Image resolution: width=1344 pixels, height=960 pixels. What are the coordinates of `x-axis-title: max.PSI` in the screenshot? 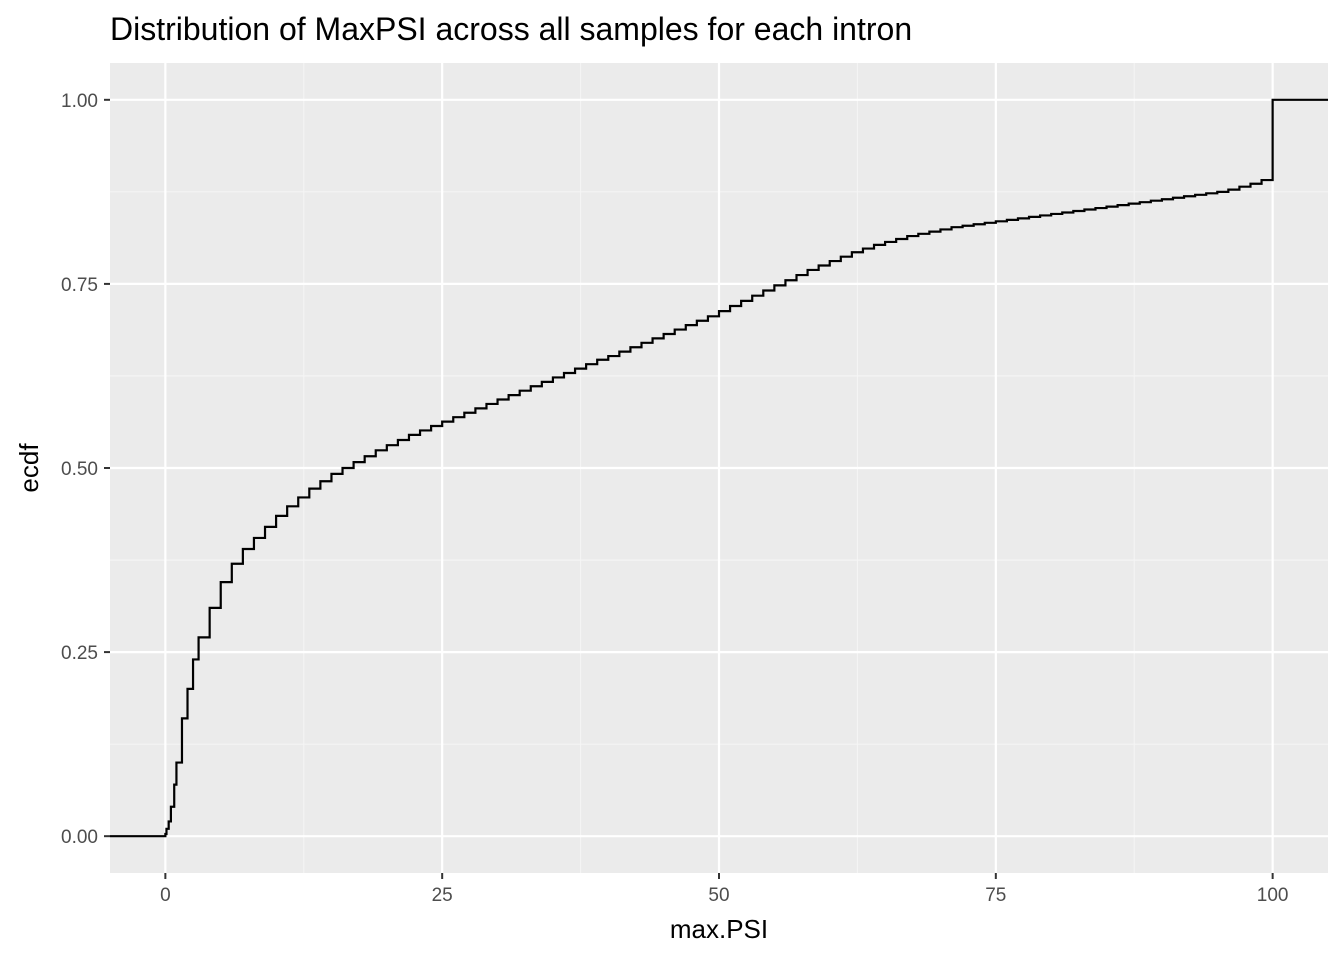 It's located at (719, 929).